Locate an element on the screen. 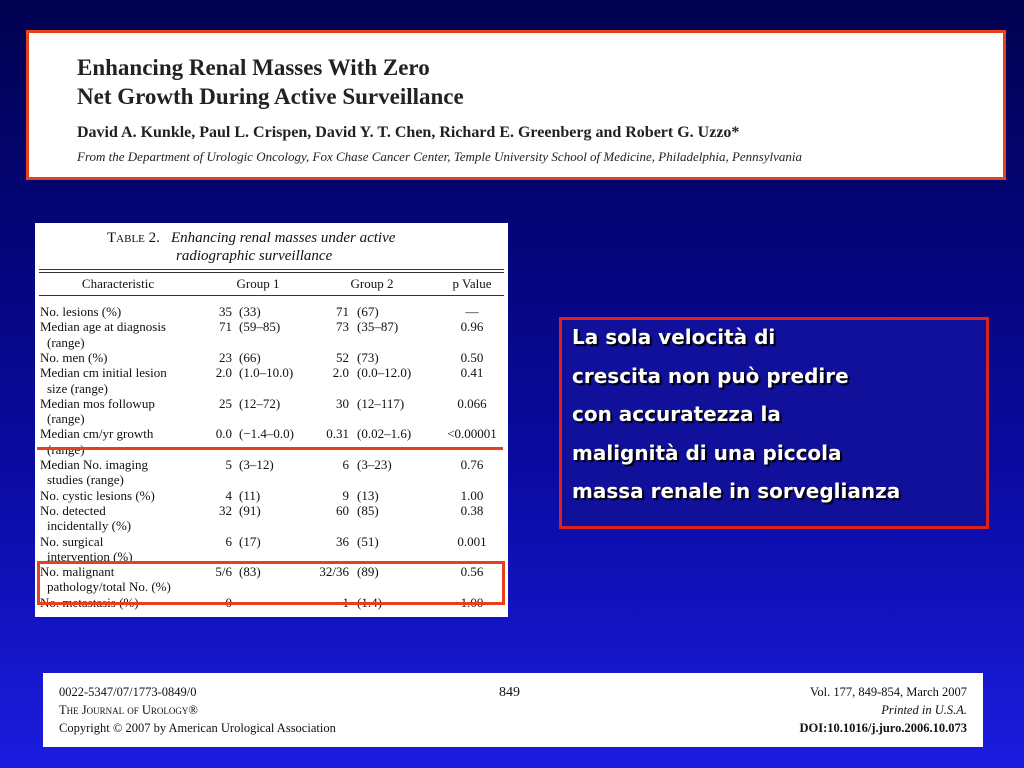 Image resolution: width=1024 pixels, height=768 pixels. footer-right: DOI:10.1016/j.juro.2006.10.073 is located at coordinates (883, 728).